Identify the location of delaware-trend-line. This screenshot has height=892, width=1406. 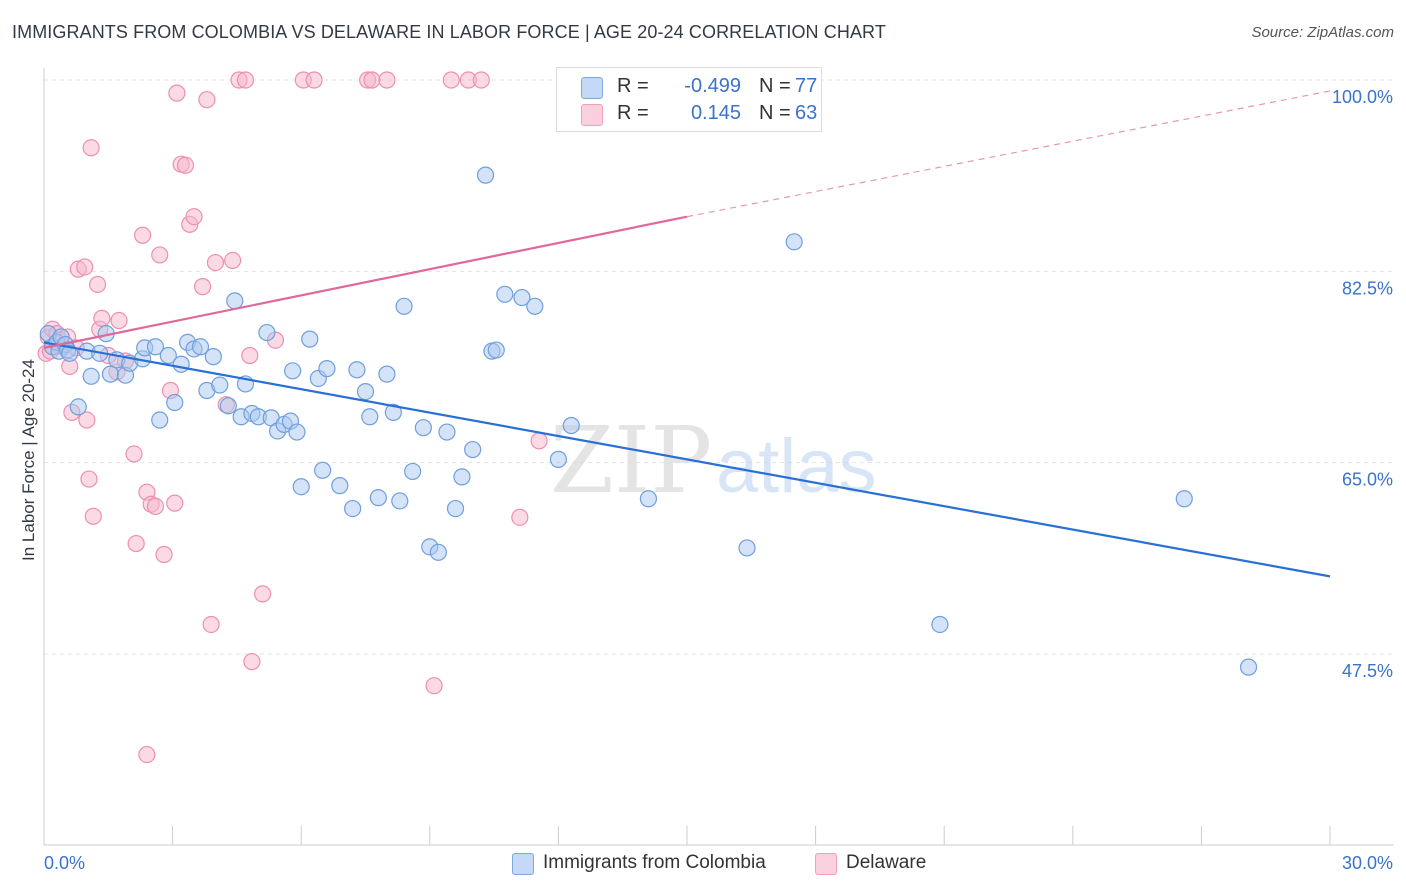
(365, 282).